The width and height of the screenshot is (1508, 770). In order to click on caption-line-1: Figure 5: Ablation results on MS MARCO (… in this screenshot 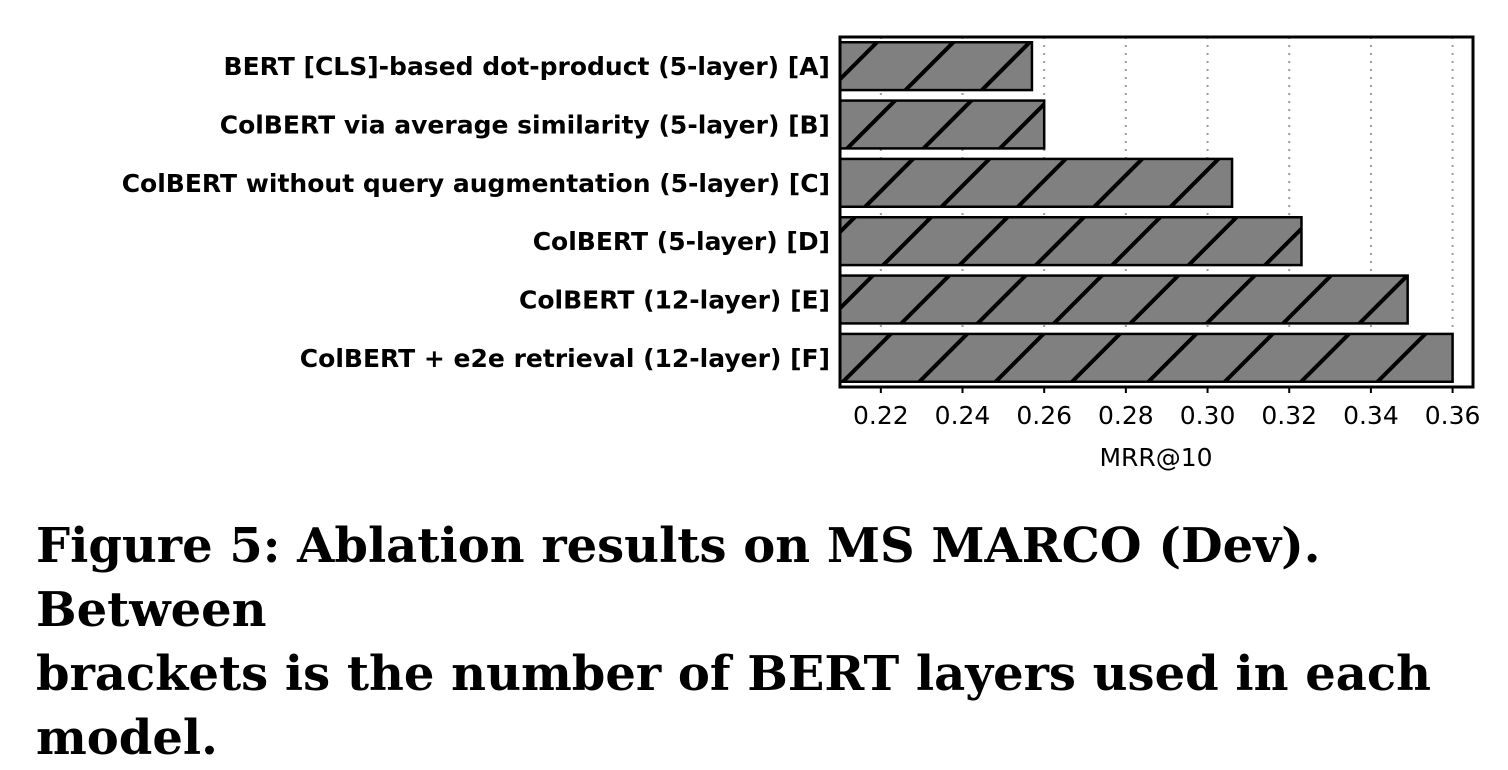, I will do `click(678, 578)`.